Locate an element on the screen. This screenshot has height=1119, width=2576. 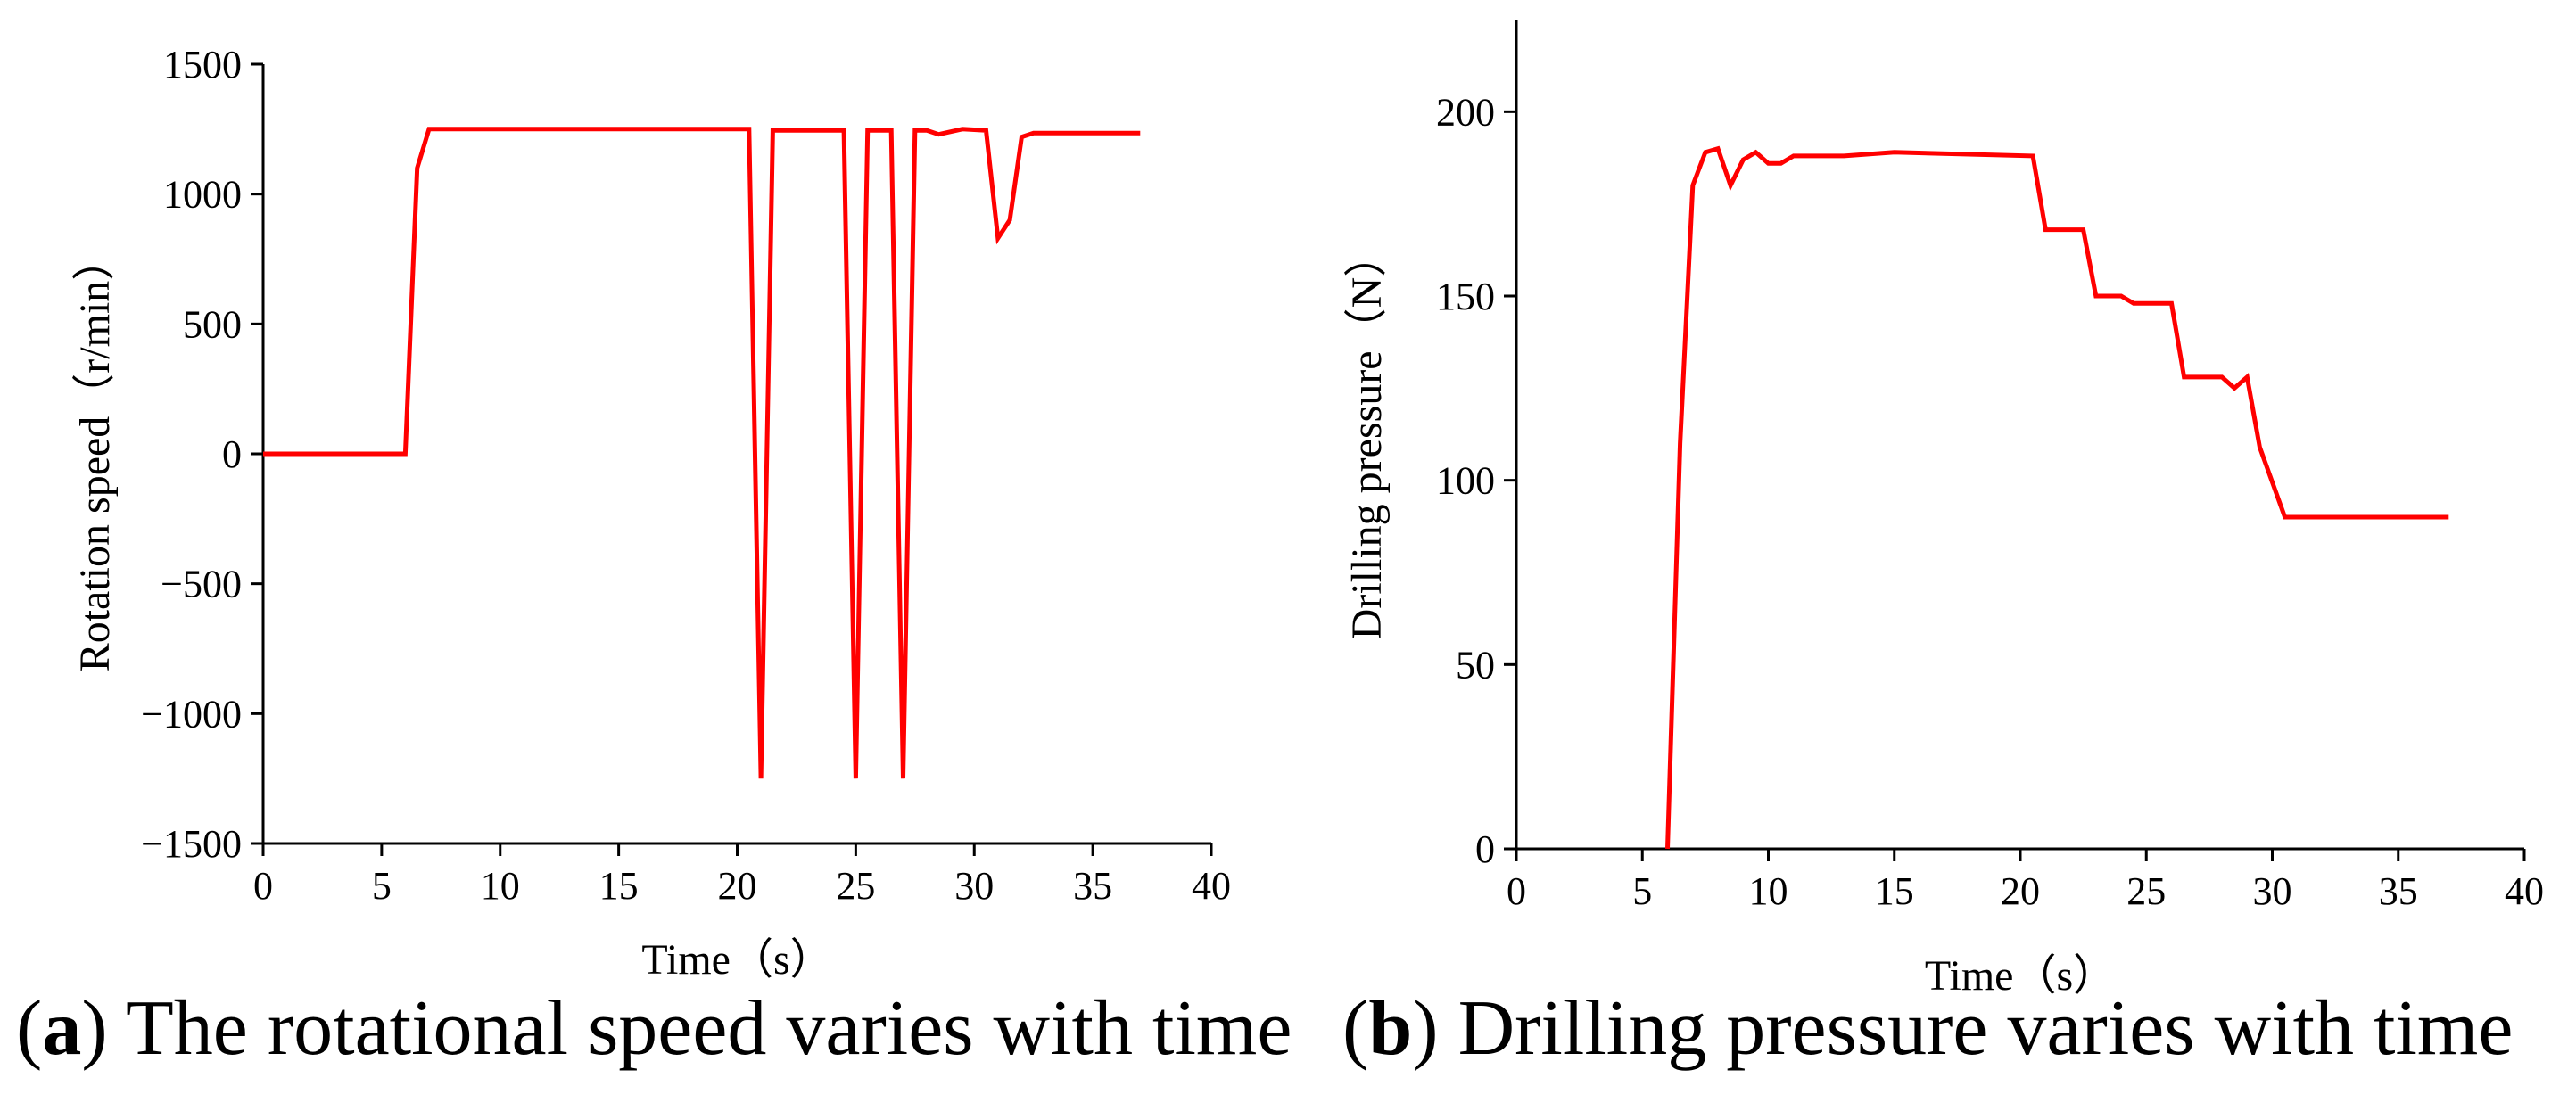
y-tick-label: −500 is located at coordinates (201, 584).